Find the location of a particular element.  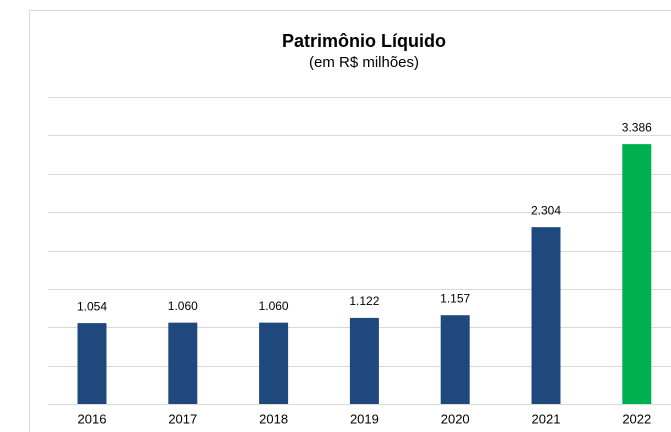

x-tick-label: 2018 is located at coordinates (273, 418).